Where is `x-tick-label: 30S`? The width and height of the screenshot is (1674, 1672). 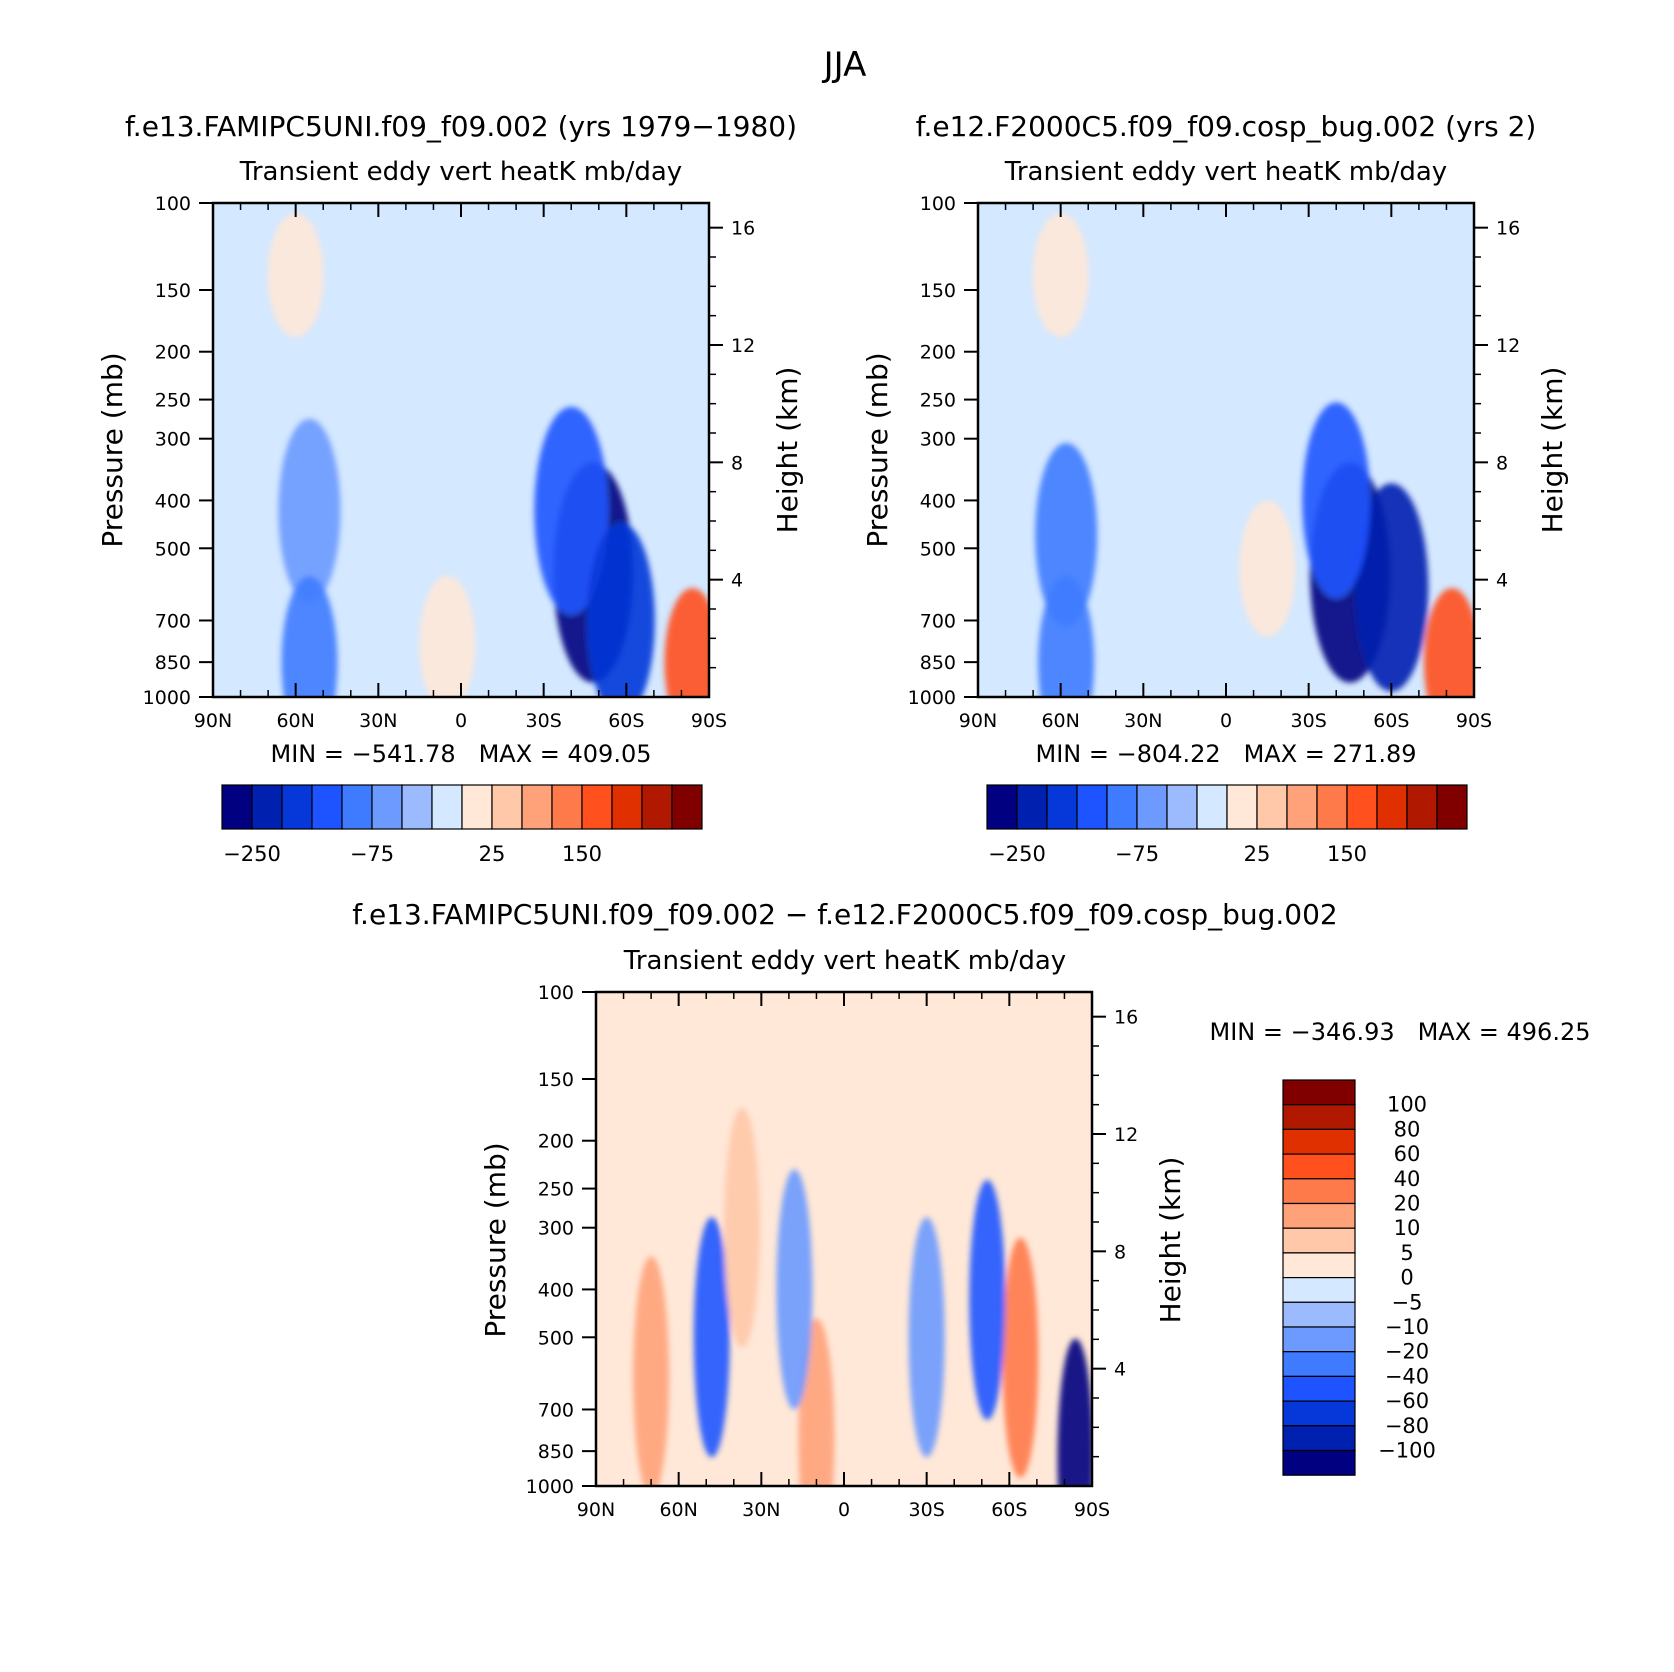
x-tick-label: 30S is located at coordinates (927, 1510).